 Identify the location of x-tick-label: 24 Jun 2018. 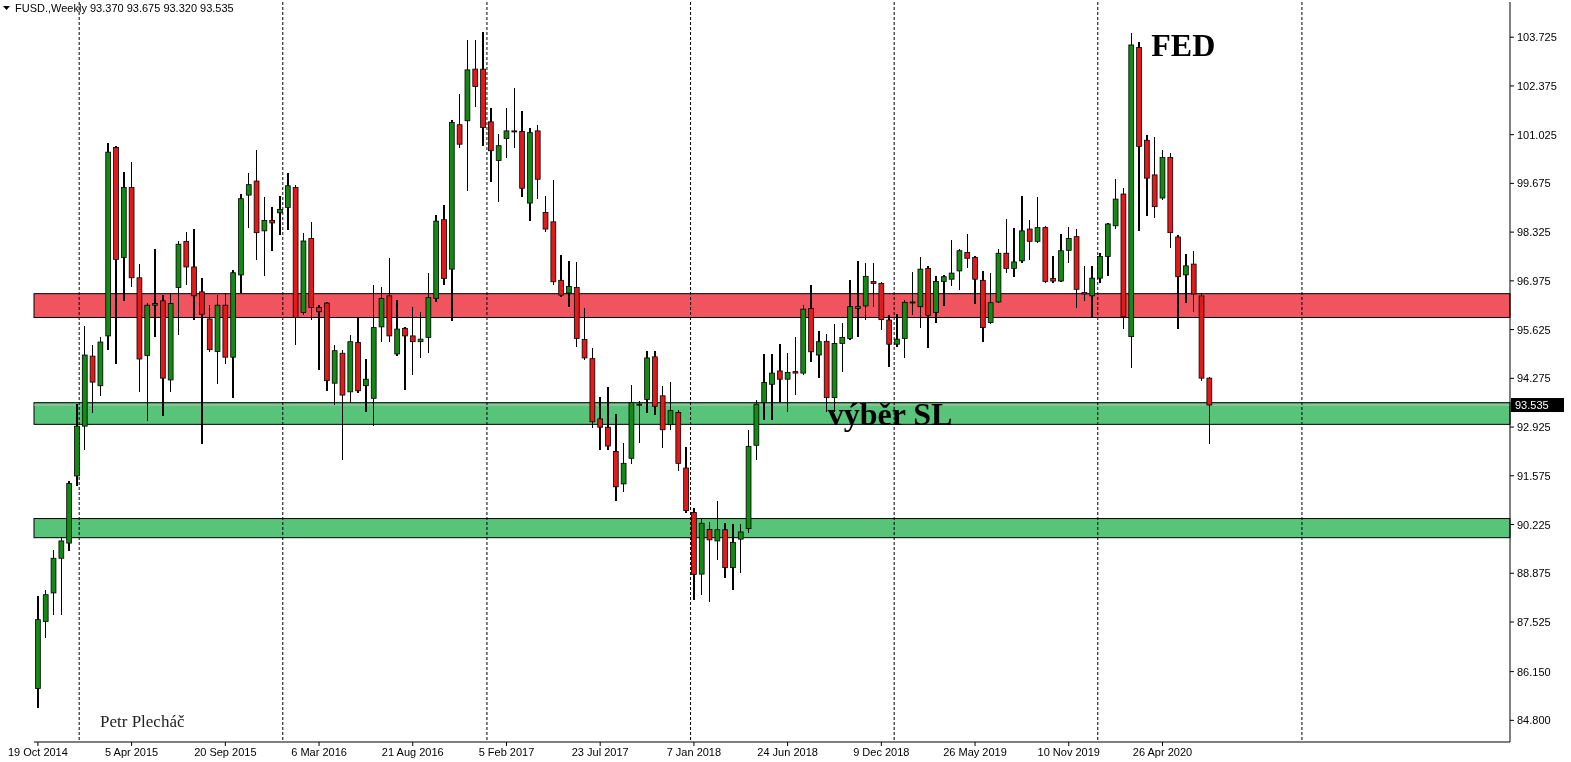
(787, 752).